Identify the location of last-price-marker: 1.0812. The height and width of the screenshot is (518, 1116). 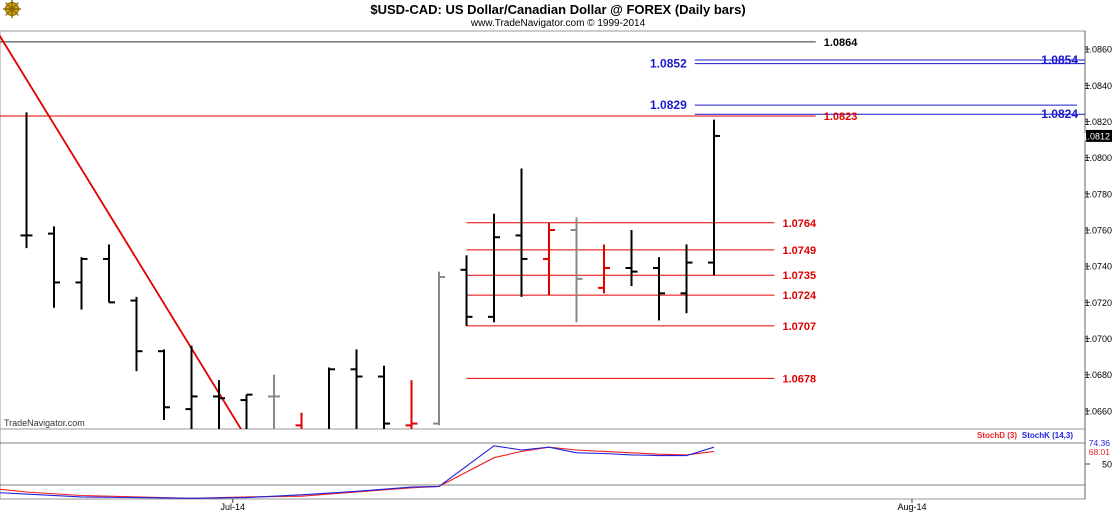
(1097, 135).